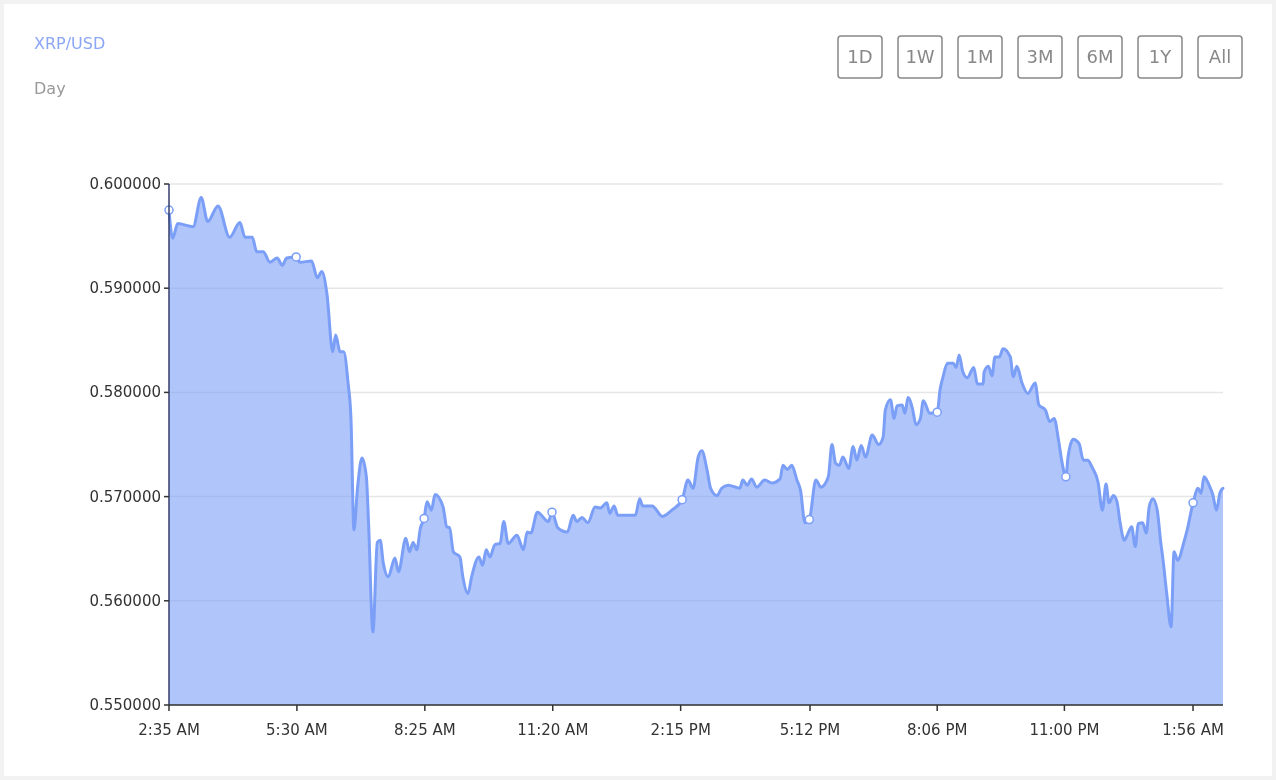 The width and height of the screenshot is (1276, 780). Describe the element at coordinates (169, 730) in the screenshot. I see `x-tick-label: 2:35 AM` at that location.